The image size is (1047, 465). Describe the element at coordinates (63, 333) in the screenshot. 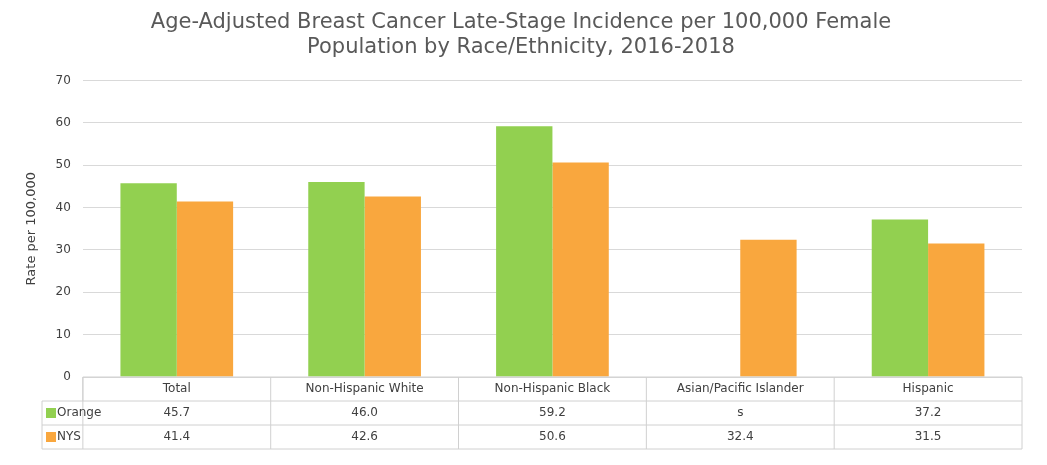

I see `y-tick-label: 10` at that location.